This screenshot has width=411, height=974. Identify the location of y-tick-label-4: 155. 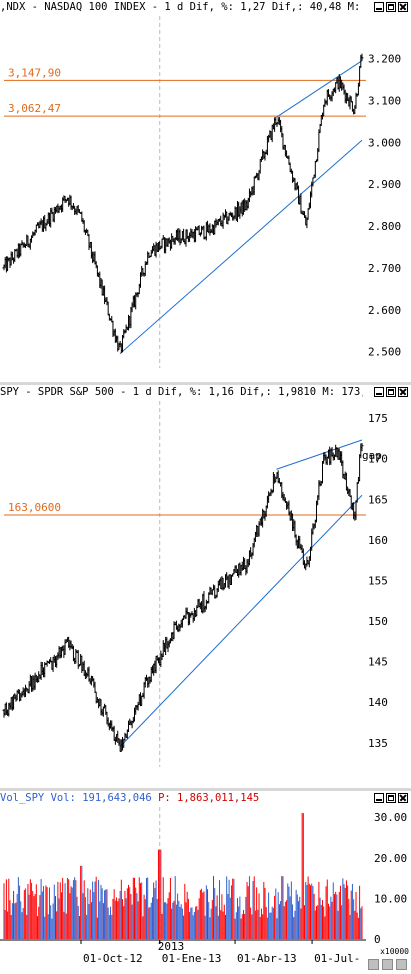
(378, 580).